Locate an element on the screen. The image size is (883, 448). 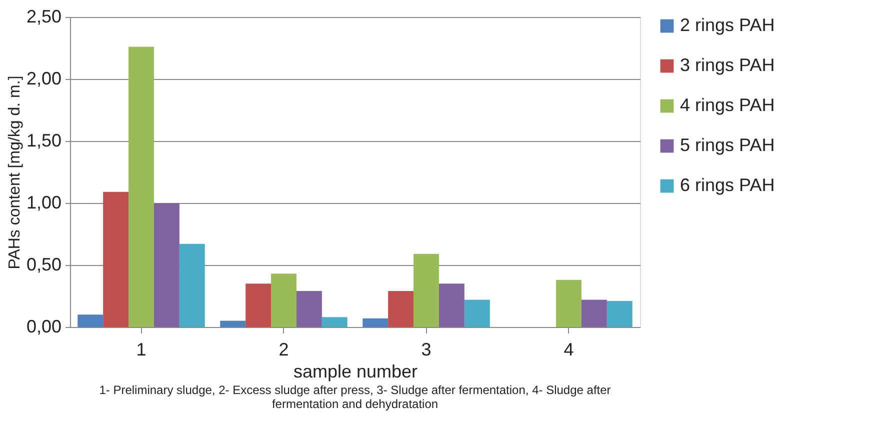
legend-label: 5 rings PAH is located at coordinates (727, 145).